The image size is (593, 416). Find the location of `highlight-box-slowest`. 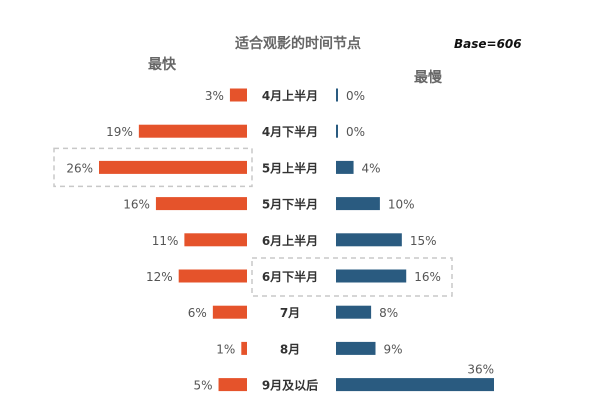

highlight-box-slowest is located at coordinates (352, 277).